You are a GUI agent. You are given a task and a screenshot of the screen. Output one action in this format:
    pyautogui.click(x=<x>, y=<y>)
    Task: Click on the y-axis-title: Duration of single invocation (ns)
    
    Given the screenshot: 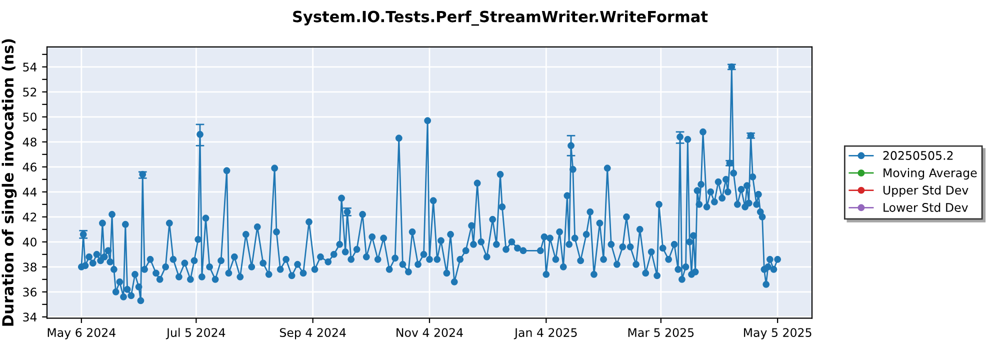 What is the action you would take?
    pyautogui.click(x=9, y=182)
    